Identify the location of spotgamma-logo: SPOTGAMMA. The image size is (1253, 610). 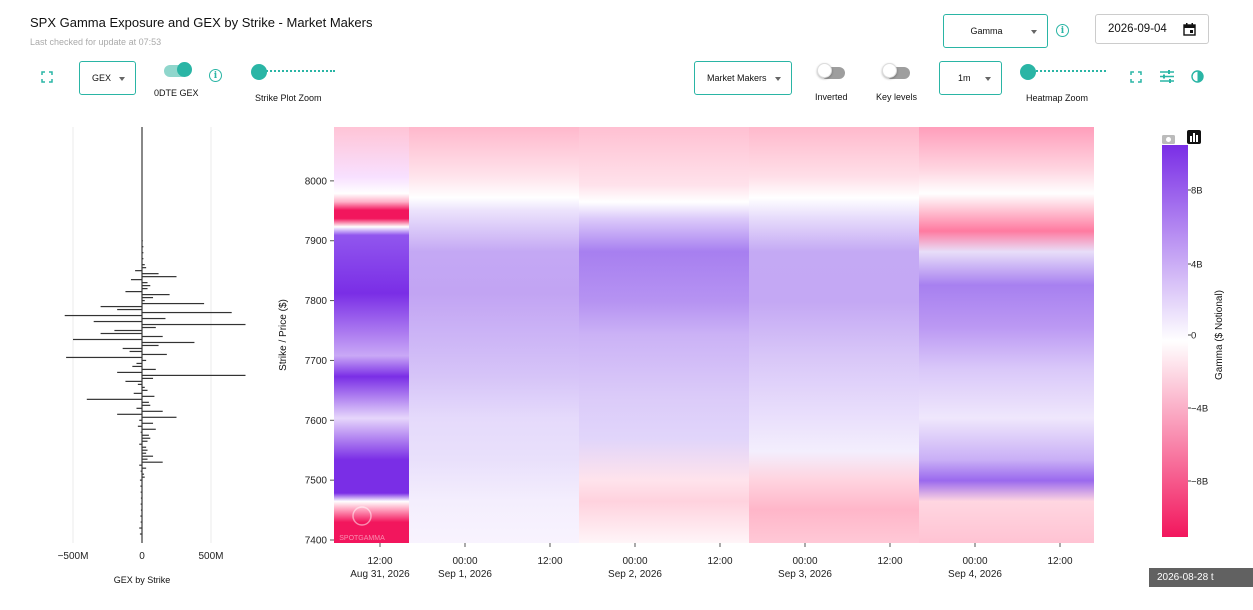
(362, 524).